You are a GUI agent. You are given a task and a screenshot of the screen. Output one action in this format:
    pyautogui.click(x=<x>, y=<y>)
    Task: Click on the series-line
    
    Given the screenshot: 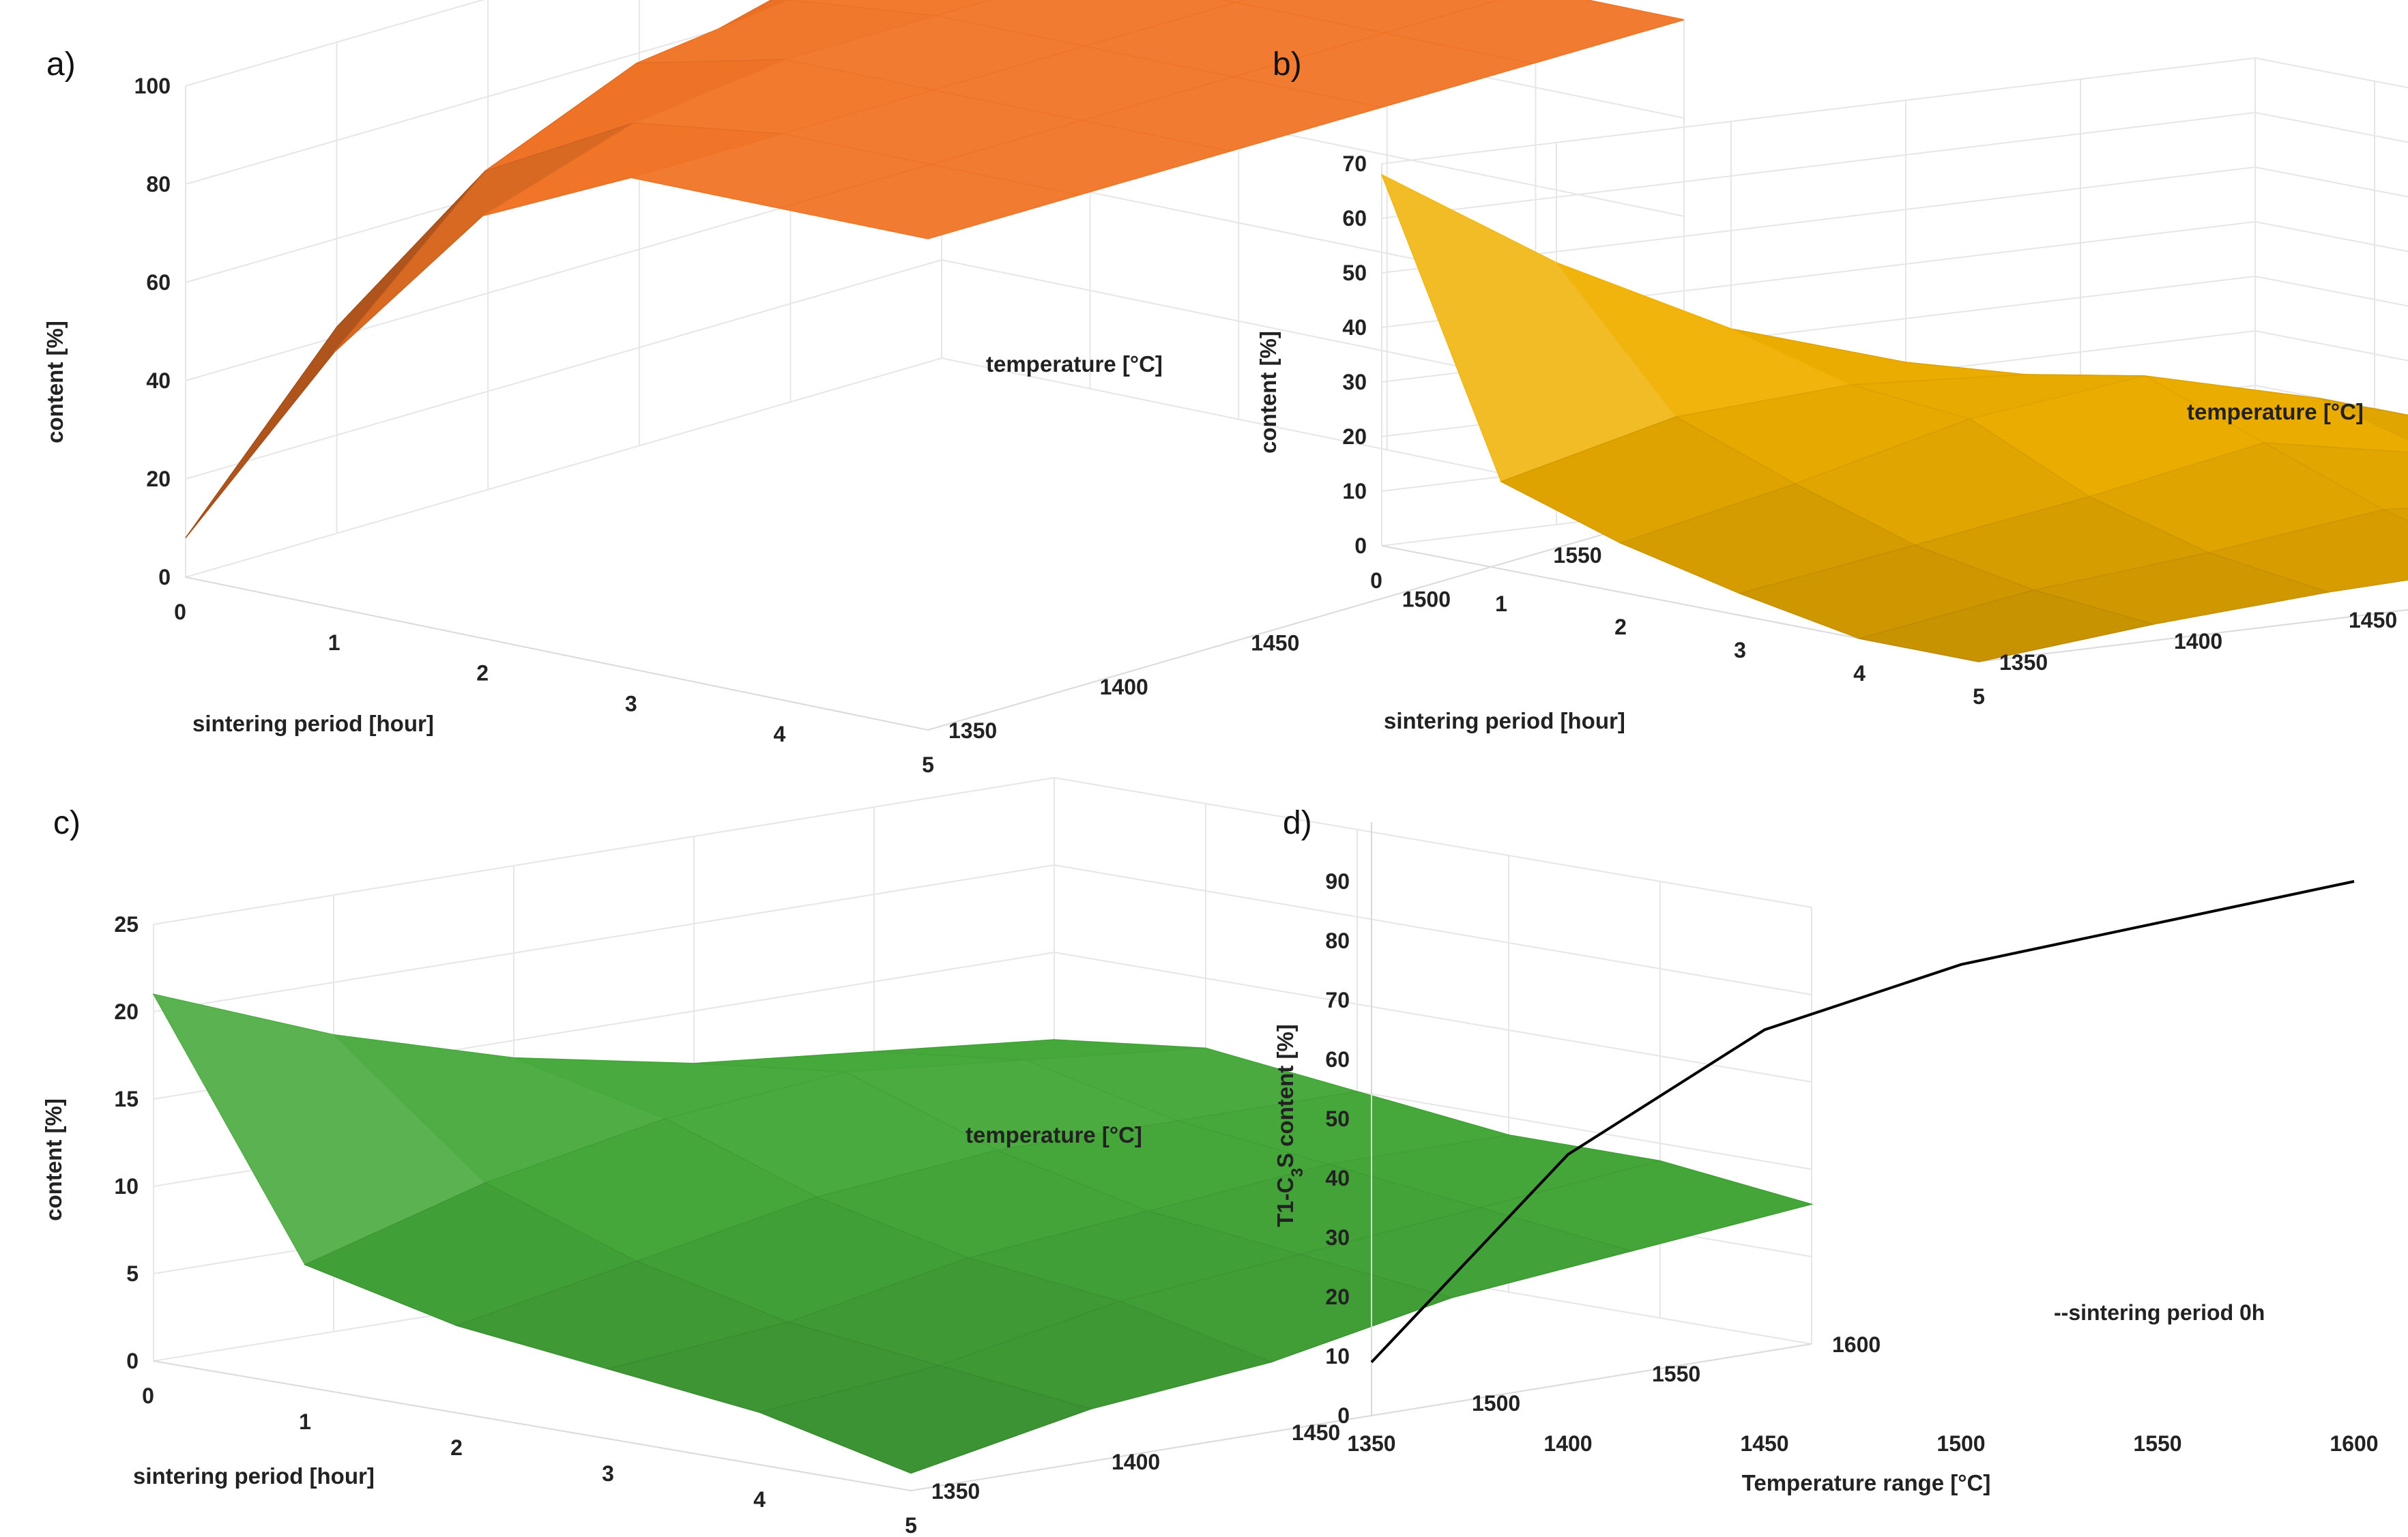 What is the action you would take?
    pyautogui.click(x=1862, y=1122)
    